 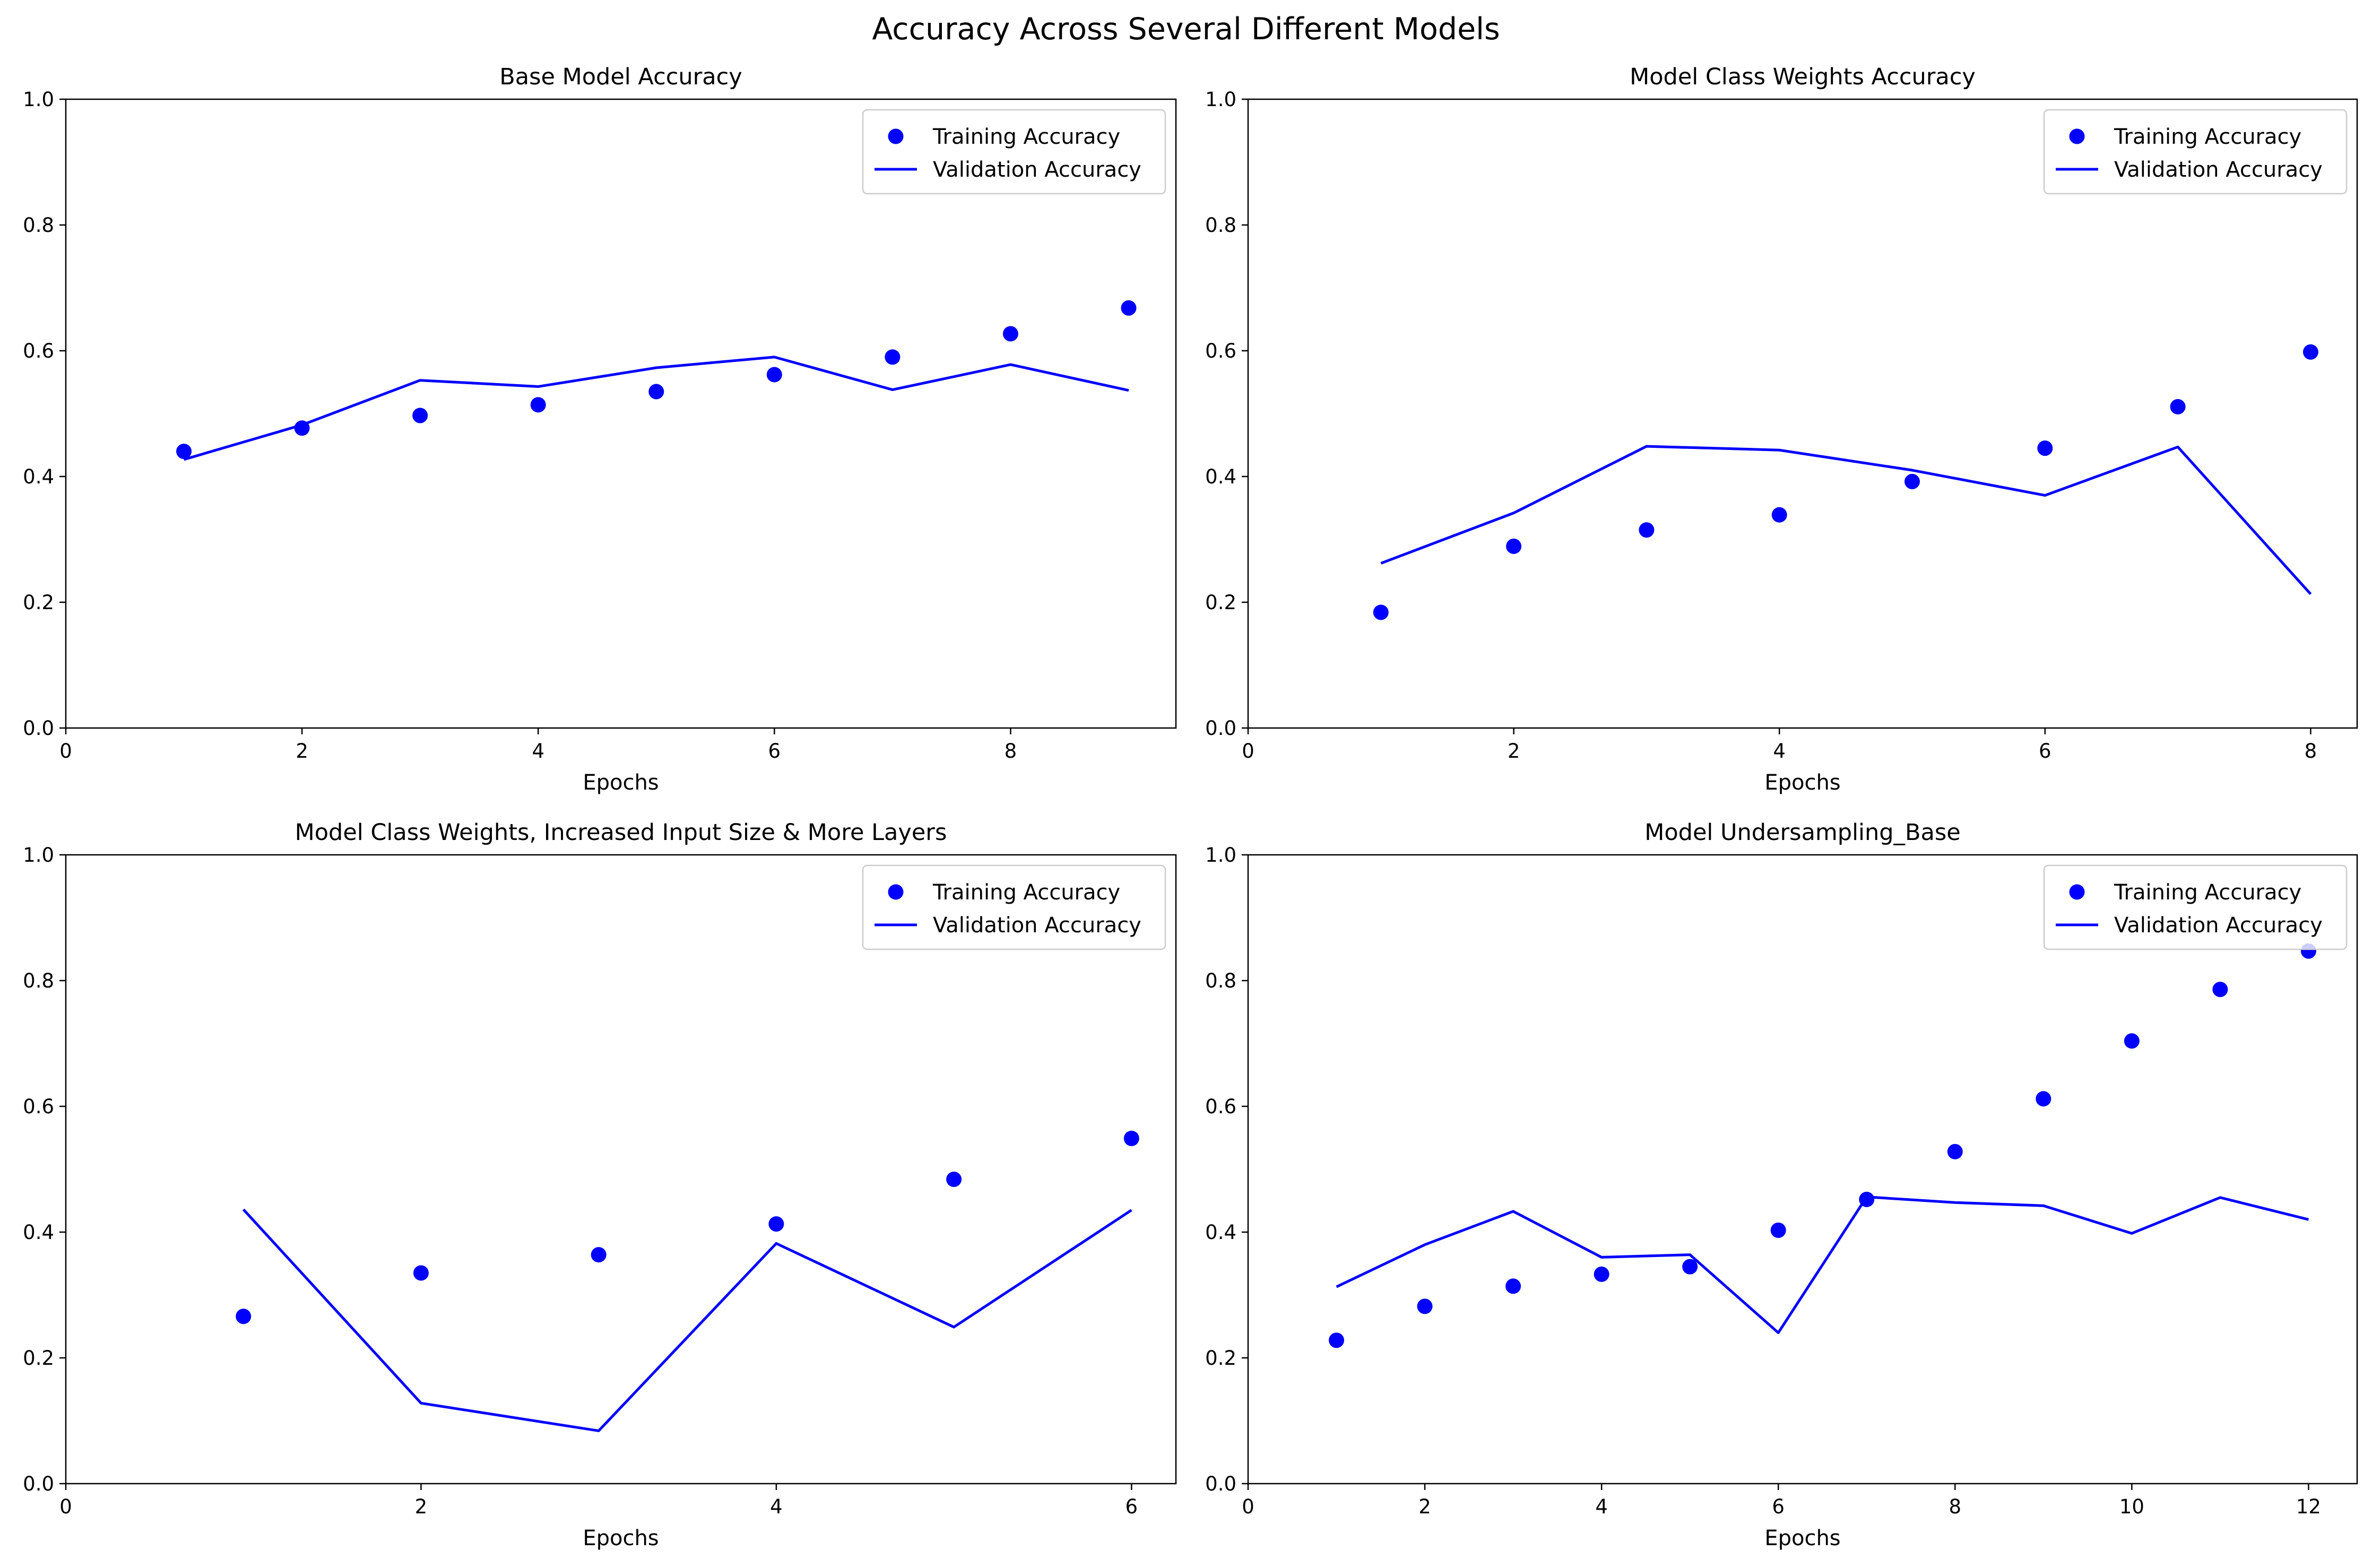 What do you see at coordinates (1186, 29) in the screenshot?
I see `figure-title: Accuracy Across Several Different Models` at bounding box center [1186, 29].